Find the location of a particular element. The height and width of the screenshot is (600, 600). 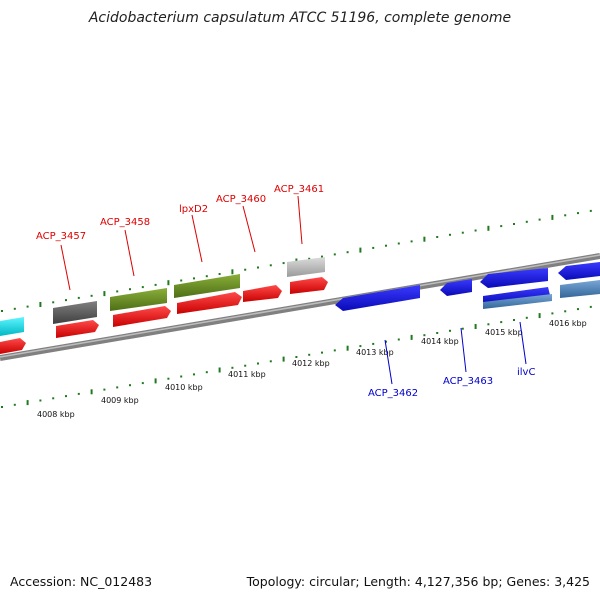

leader-ilvc is located at coordinates (523, 343).